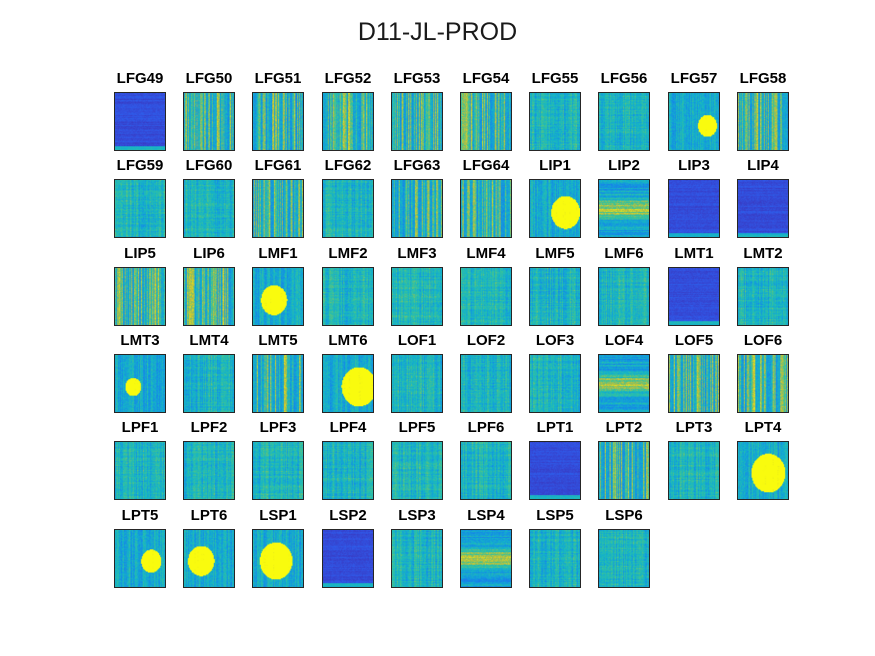 The height and width of the screenshot is (656, 875). I want to click on panel-title: LMF6, so click(624, 253).